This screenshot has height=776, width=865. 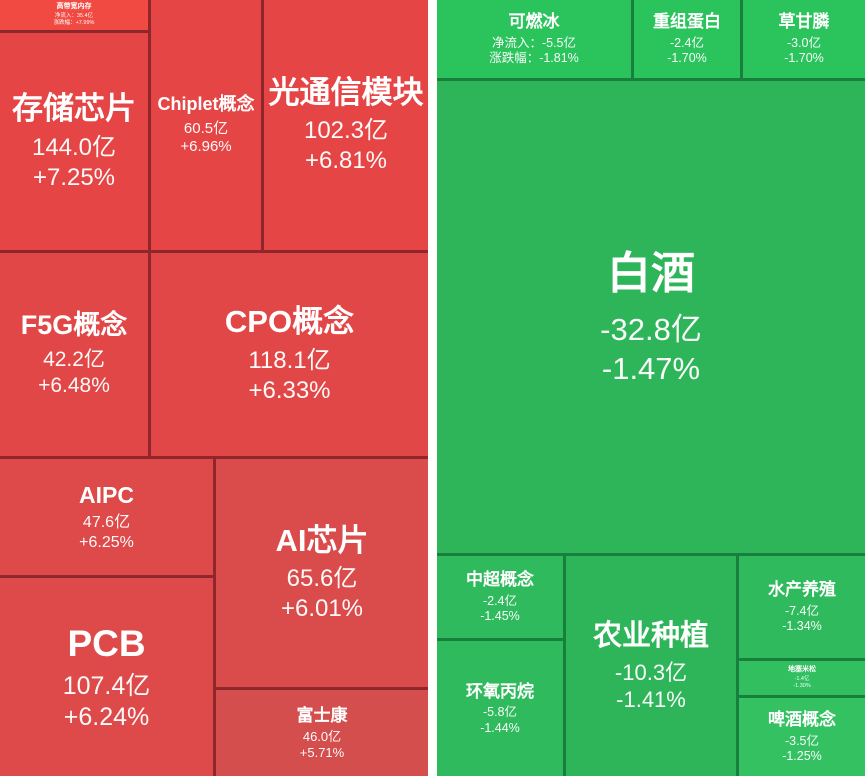 I want to click on tile-inflow: -3.5亿, so click(x=802, y=740).